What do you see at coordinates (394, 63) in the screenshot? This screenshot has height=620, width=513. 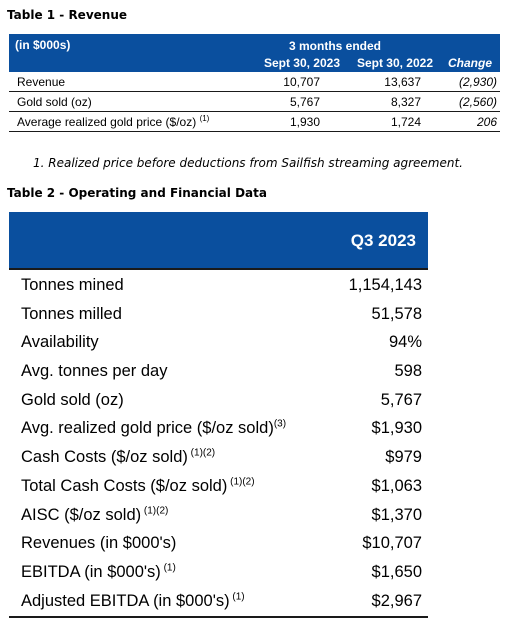 I see `col-header-2022: Sept 30, 2022` at bounding box center [394, 63].